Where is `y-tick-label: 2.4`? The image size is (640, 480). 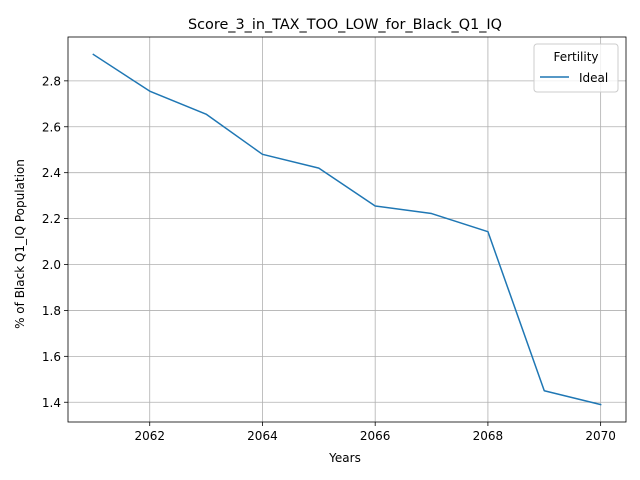 y-tick-label: 2.4 is located at coordinates (51, 173).